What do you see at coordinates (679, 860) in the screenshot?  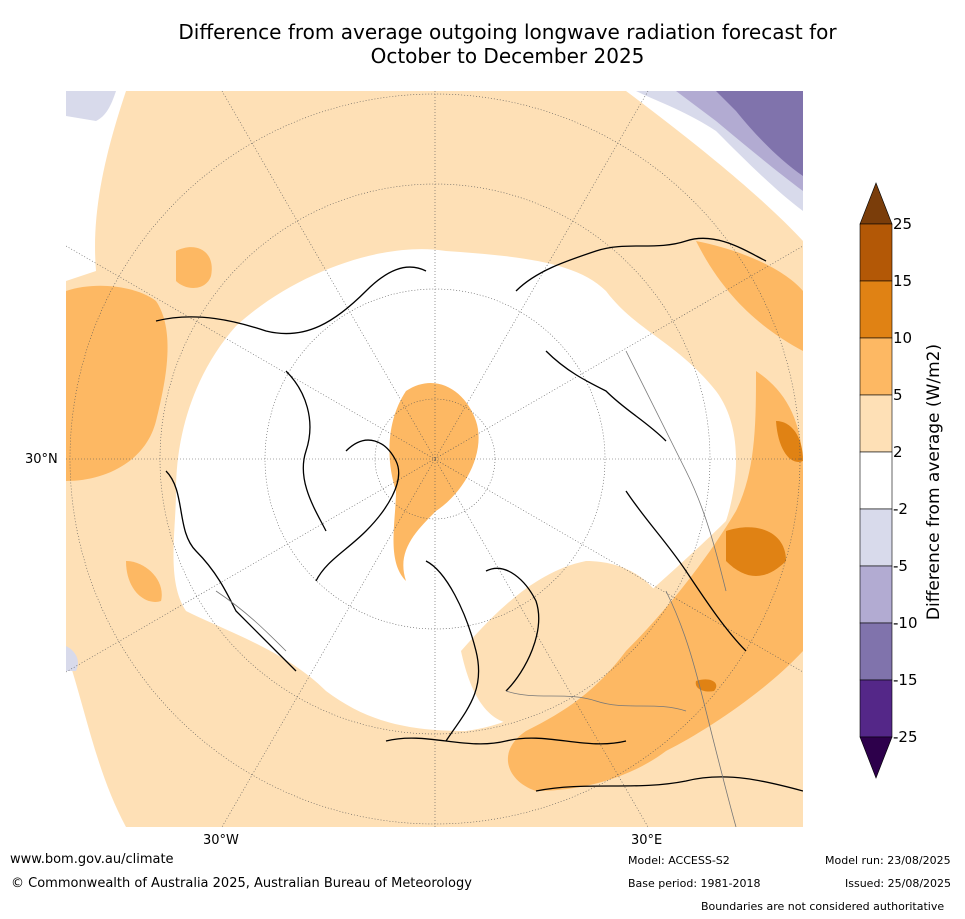 I see `model-text: Model: ACCESS-S2` at bounding box center [679, 860].